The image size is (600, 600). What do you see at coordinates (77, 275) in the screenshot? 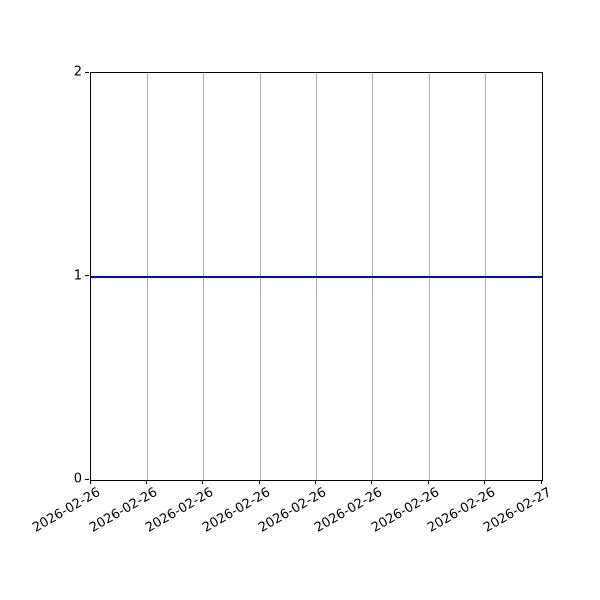
I see `y-tick-label: 1` at bounding box center [77, 275].